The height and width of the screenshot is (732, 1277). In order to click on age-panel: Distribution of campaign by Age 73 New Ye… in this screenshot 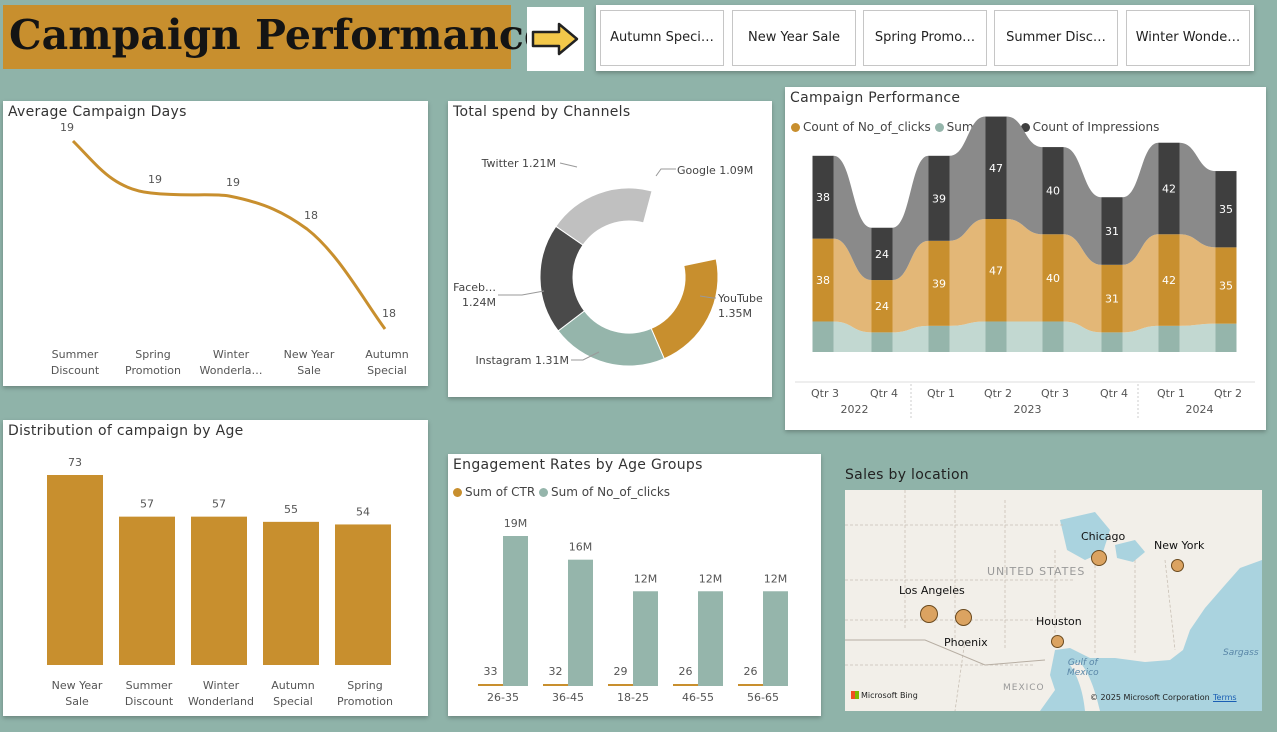, I will do `click(215, 568)`.